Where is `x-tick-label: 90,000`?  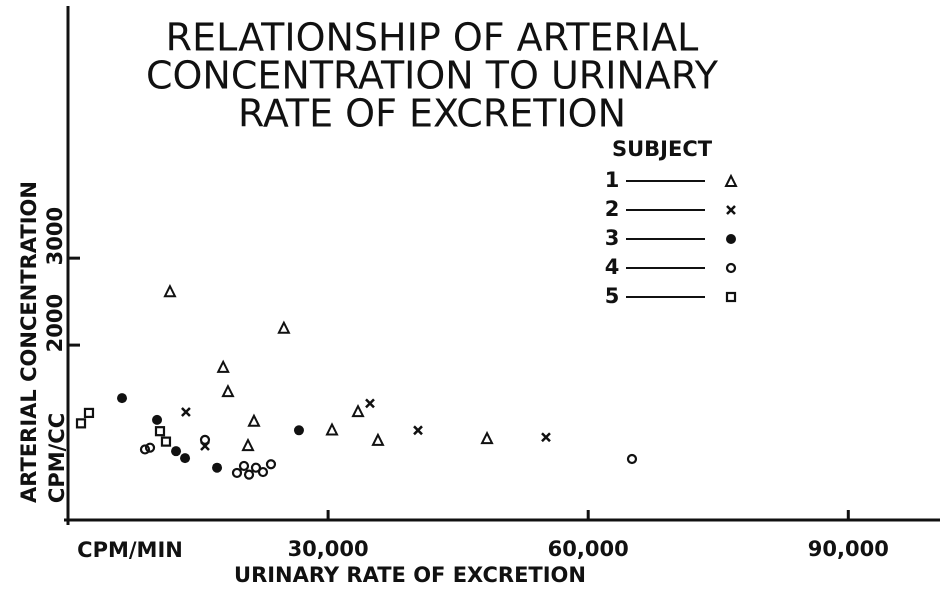
x-tick-label: 90,000 is located at coordinates (848, 549).